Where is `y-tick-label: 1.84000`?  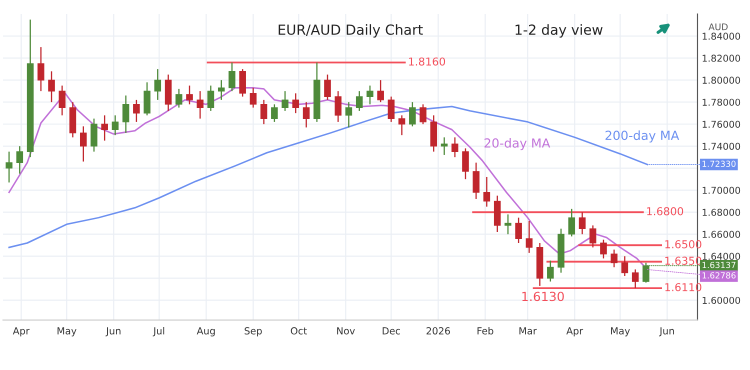
y-tick-label: 1.84000 is located at coordinates (721, 36).